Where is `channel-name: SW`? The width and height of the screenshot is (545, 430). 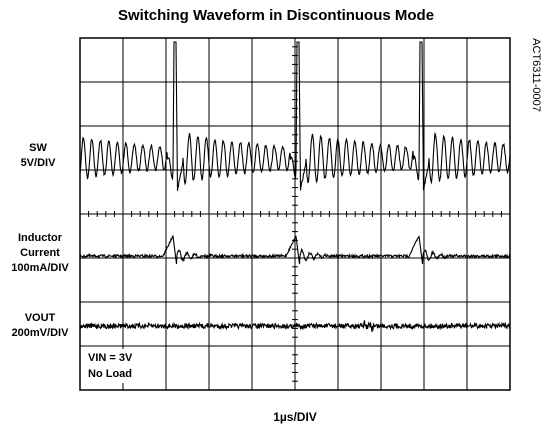 channel-name: SW is located at coordinates (38, 148).